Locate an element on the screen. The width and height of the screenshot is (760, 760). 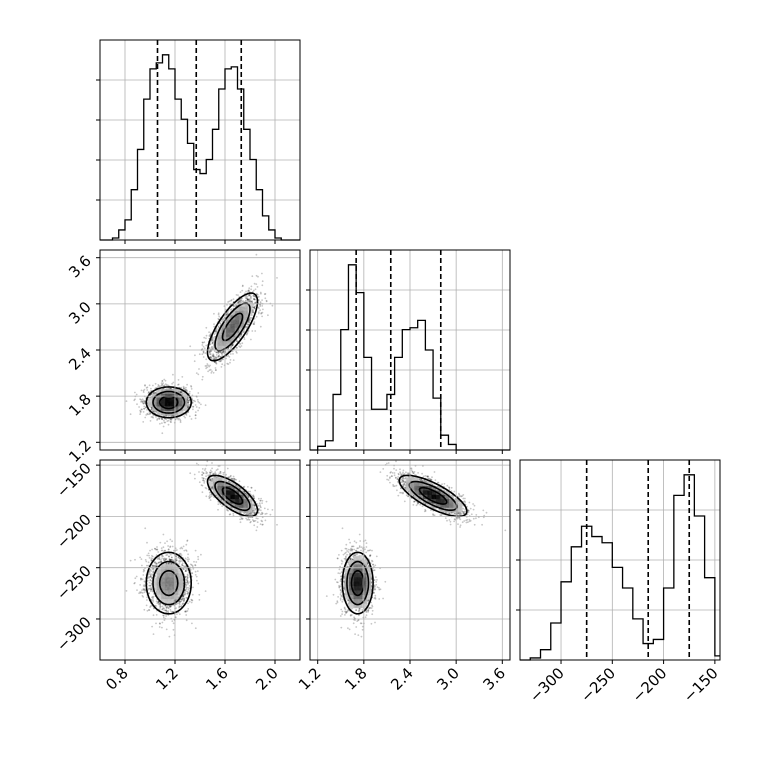
contour-line is located at coordinates (232, 327).